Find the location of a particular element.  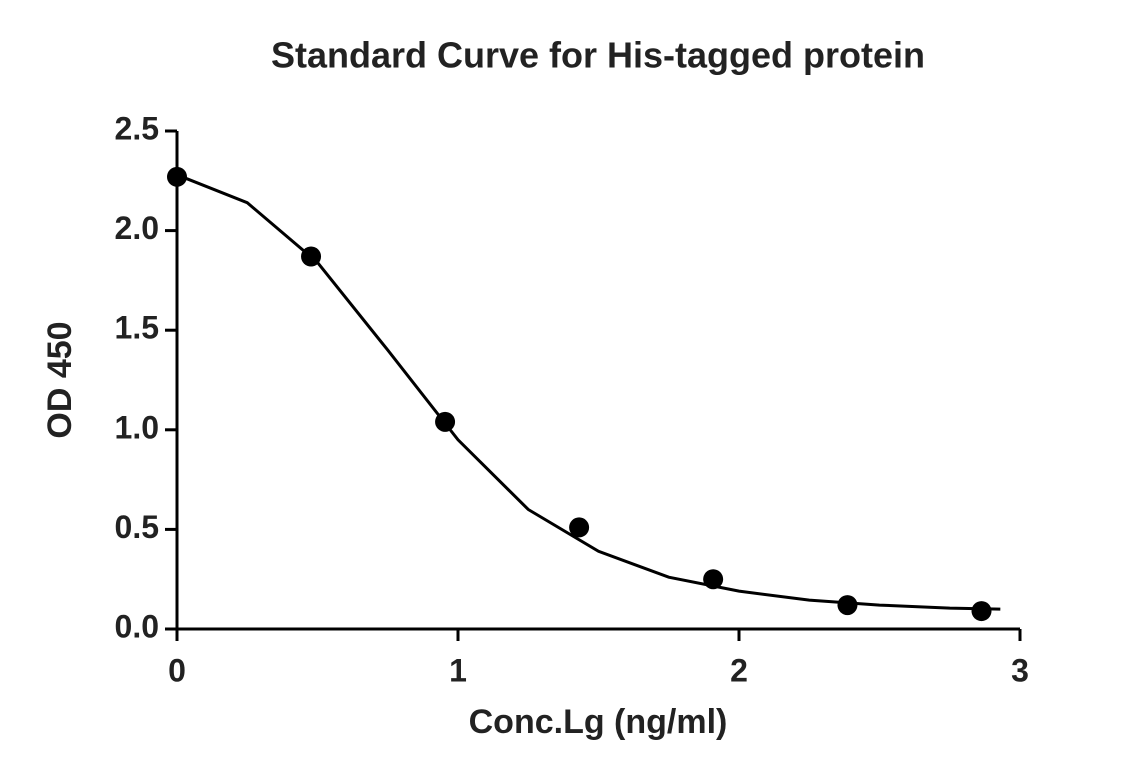

x-tick-label: 3 is located at coordinates (1020, 670).